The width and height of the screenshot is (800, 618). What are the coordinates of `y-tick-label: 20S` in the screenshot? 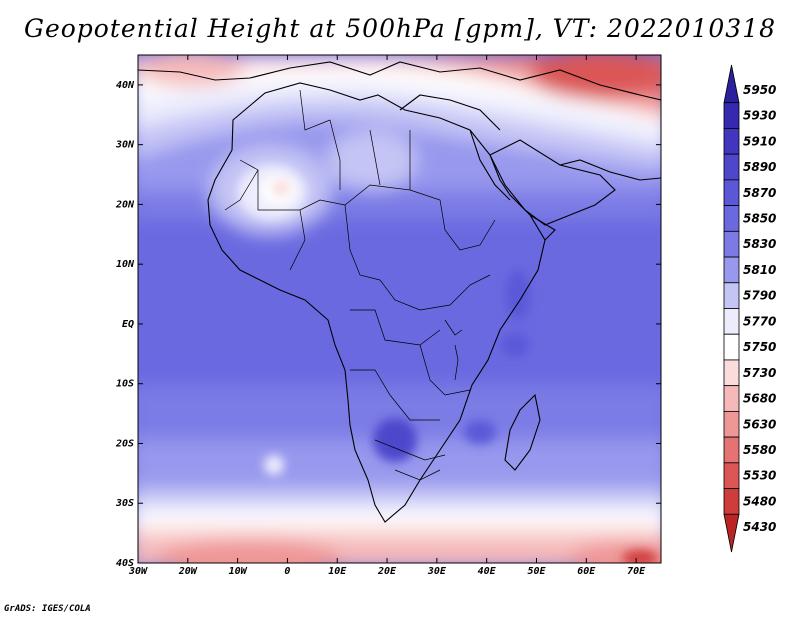 It's located at (124, 443).